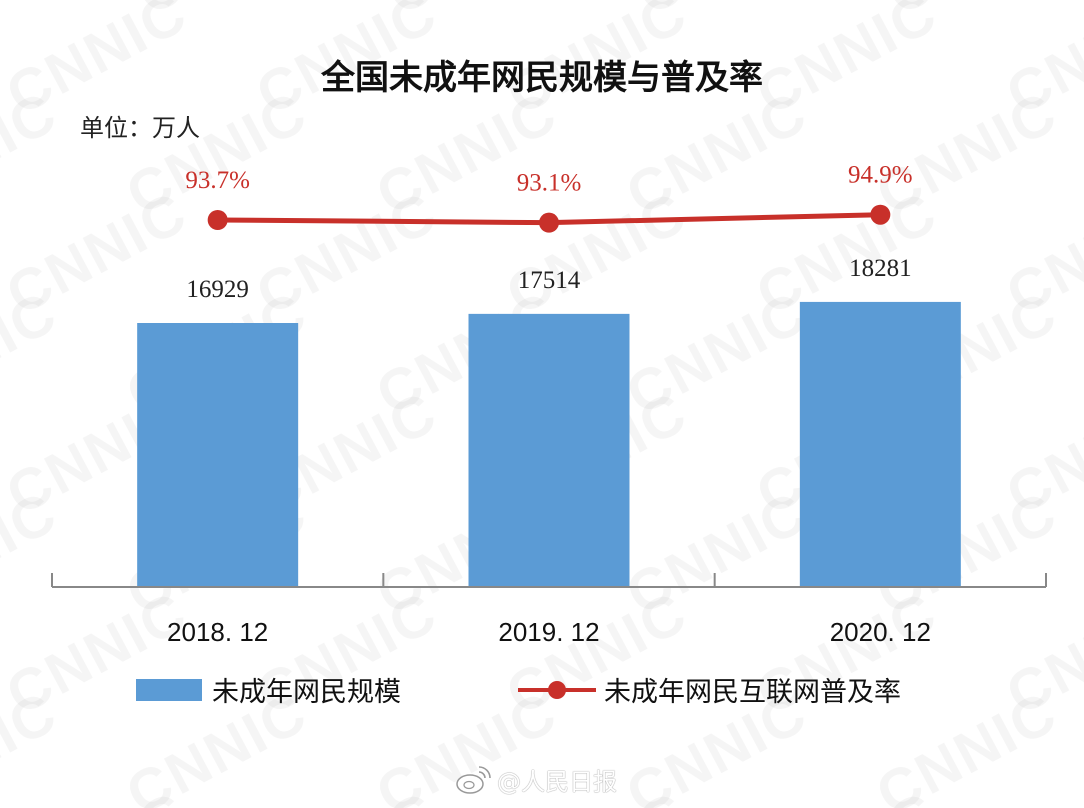 The width and height of the screenshot is (1084, 808). What do you see at coordinates (306, 692) in the screenshot?
I see `legend-bar-label: 未成年网民规模` at bounding box center [306, 692].